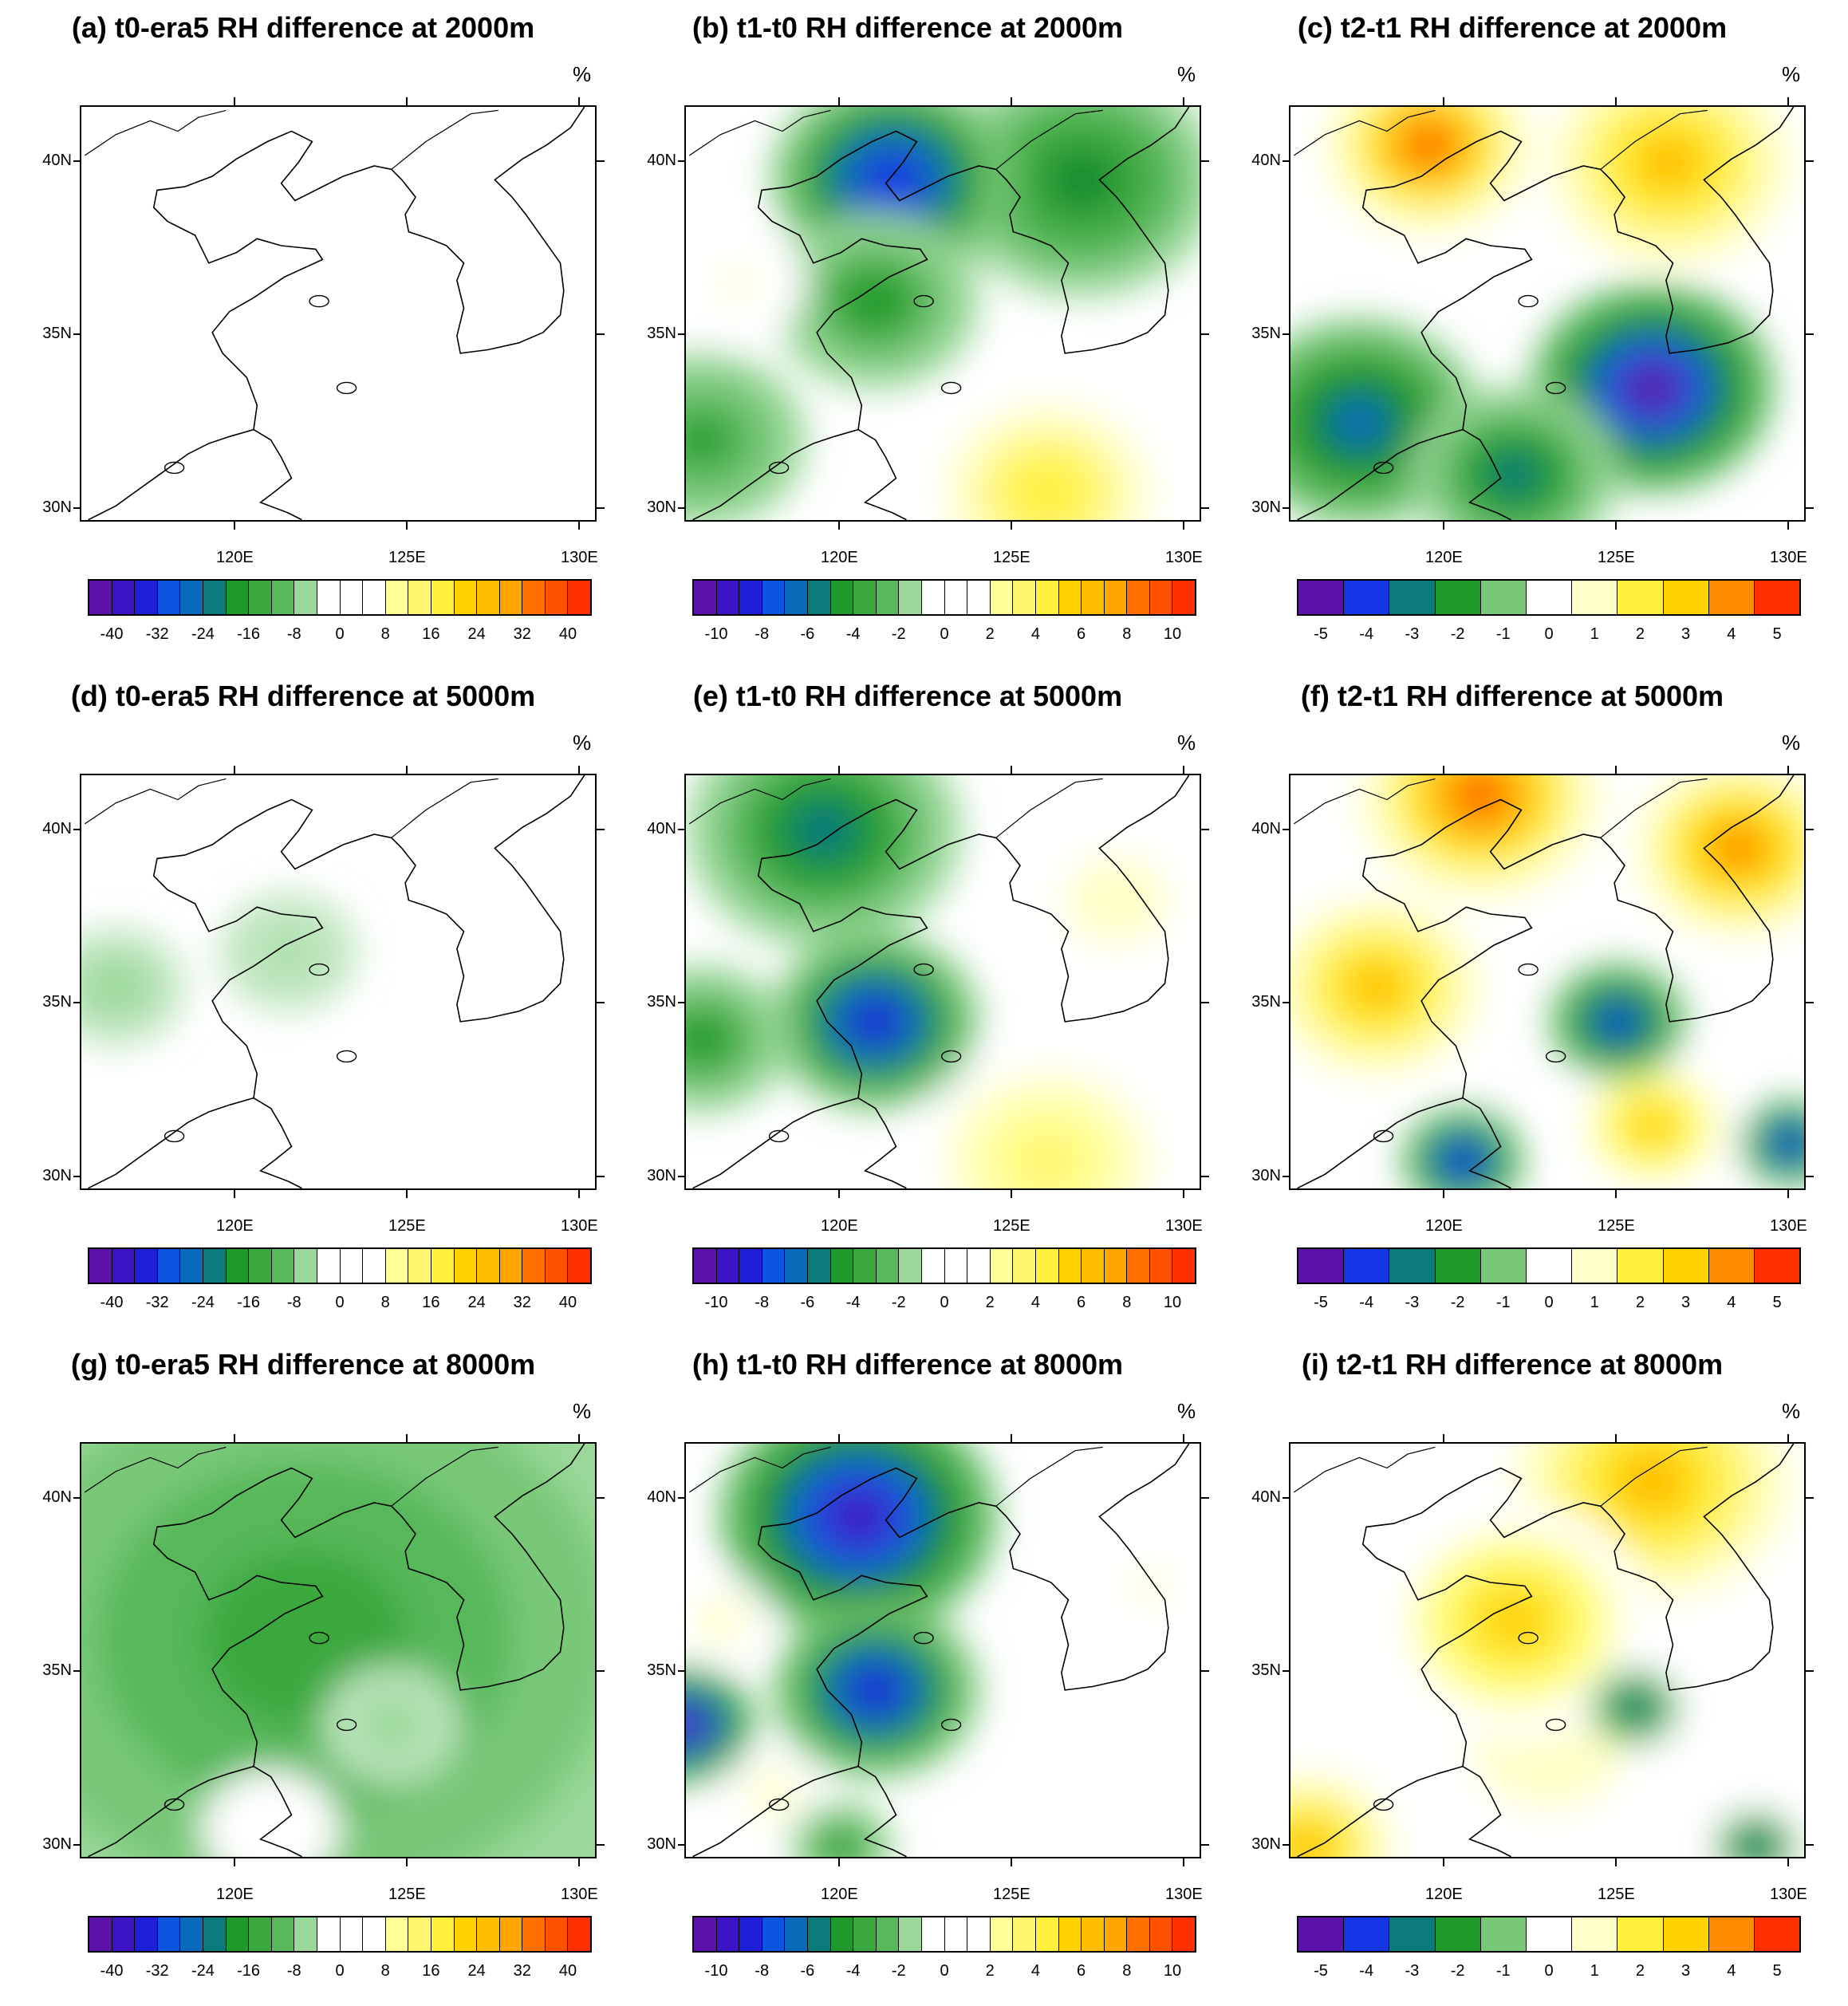  Describe the element at coordinates (476, 634) in the screenshot. I see `colorbar-label: 24` at that location.